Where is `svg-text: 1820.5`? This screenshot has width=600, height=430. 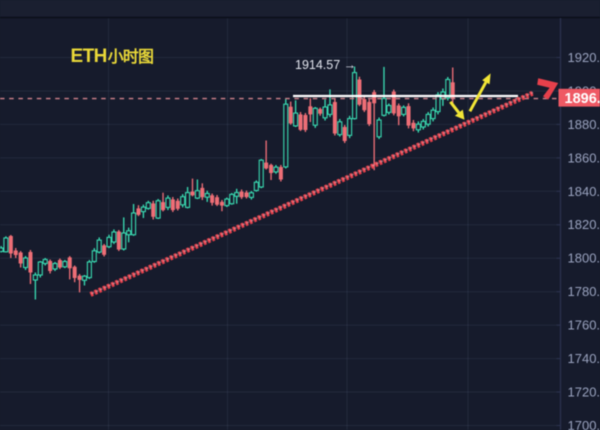
svg-text: 1820.5 is located at coordinates (584, 224).